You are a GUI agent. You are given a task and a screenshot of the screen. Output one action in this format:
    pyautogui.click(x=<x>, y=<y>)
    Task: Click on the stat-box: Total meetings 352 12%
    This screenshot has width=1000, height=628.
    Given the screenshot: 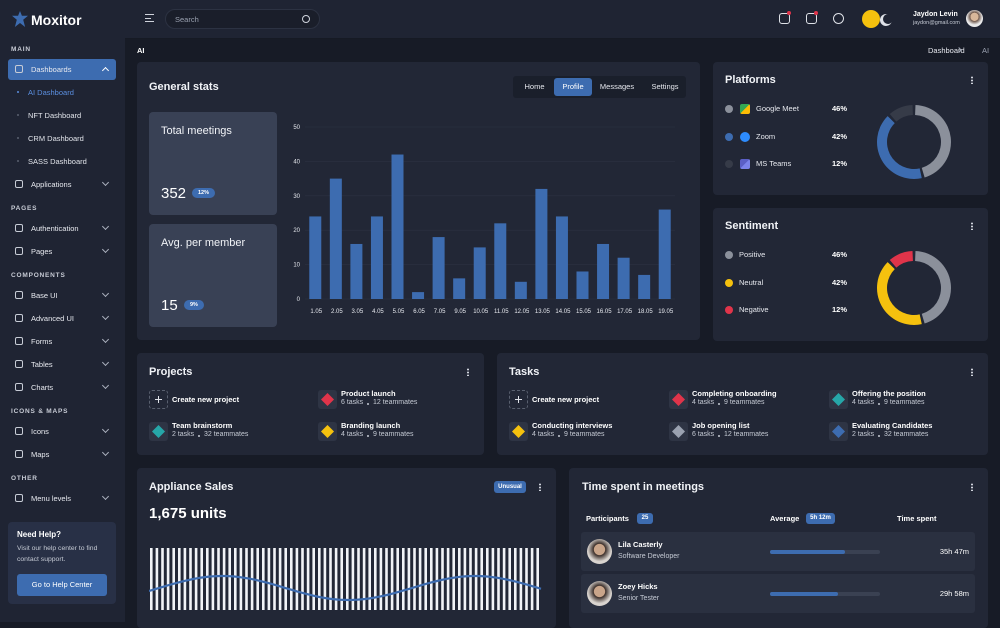 What is the action you would take?
    pyautogui.click(x=213, y=163)
    